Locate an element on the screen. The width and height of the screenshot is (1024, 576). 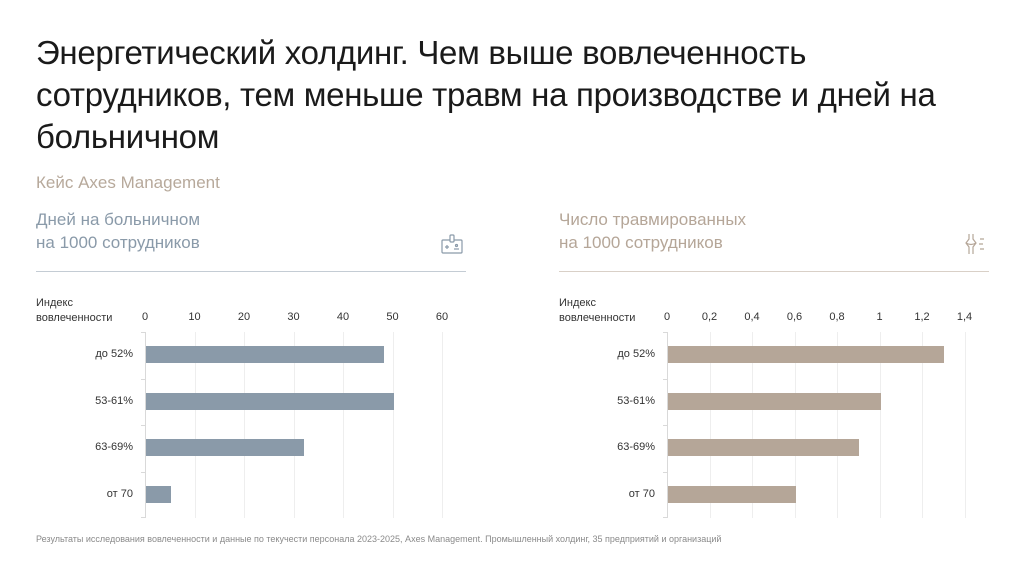
x-tick-label: 50 is located at coordinates (392, 317).